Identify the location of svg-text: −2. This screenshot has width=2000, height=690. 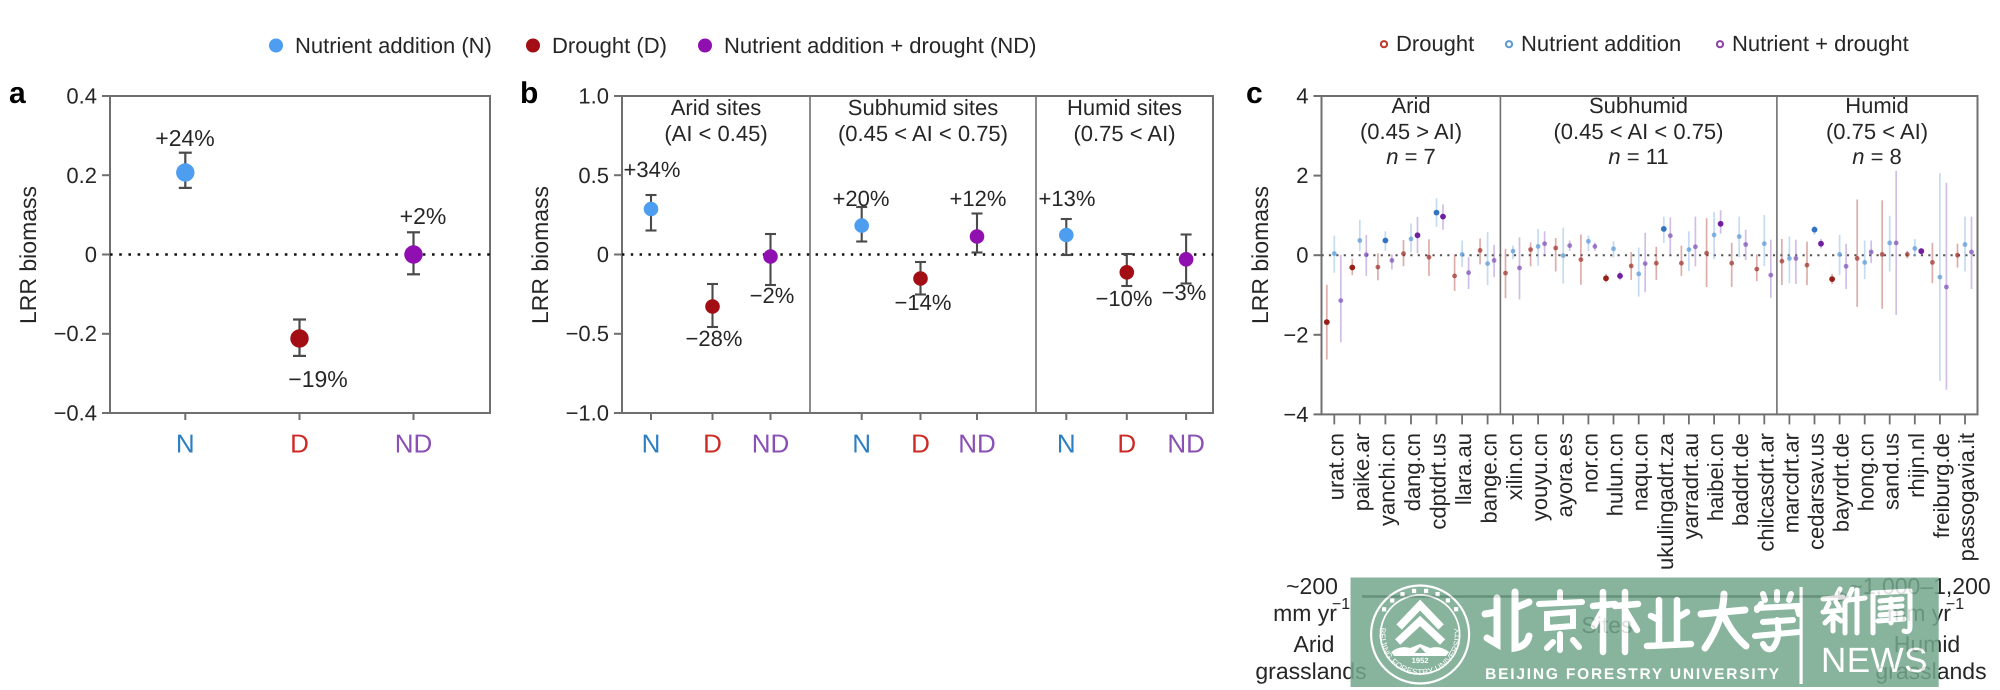
(1295, 334).